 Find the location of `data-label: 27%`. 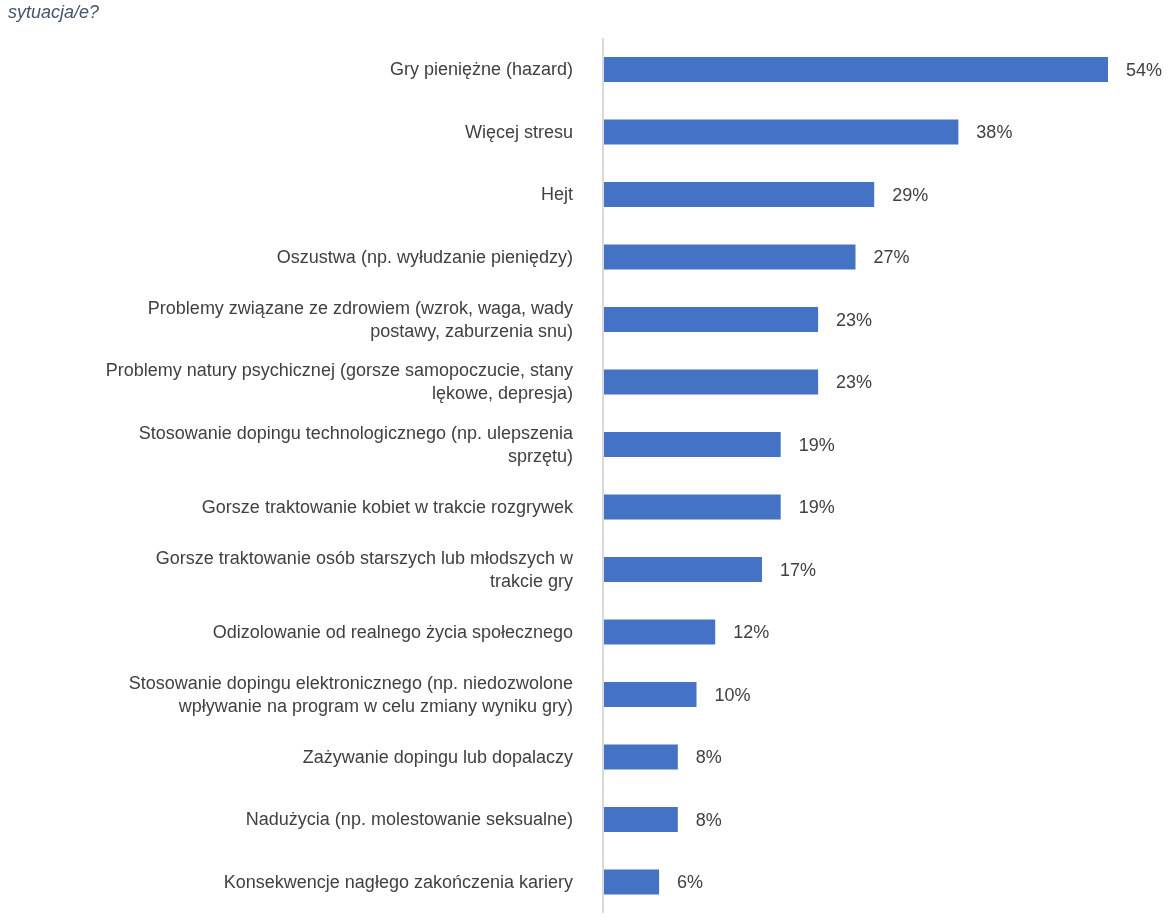

data-label: 27% is located at coordinates (891, 257).